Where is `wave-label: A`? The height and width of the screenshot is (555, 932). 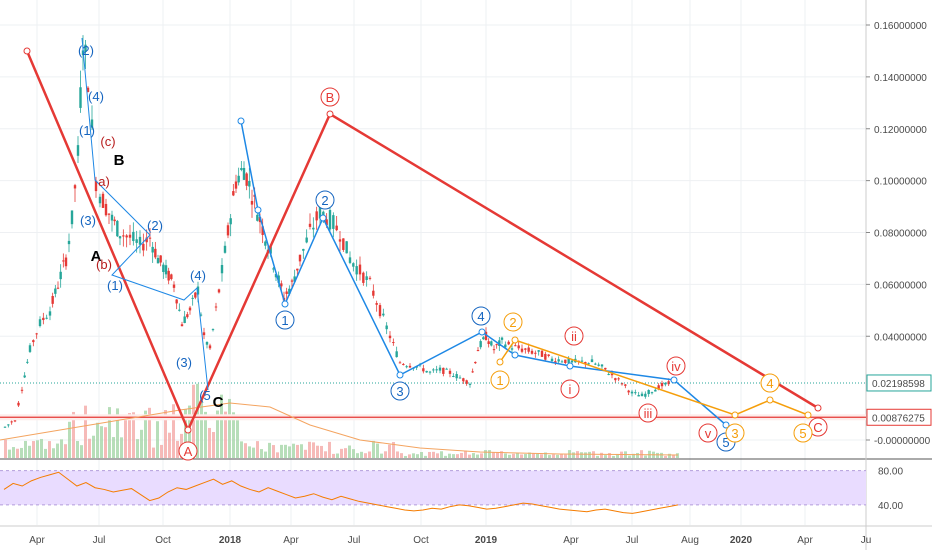 wave-label: A is located at coordinates (96, 256).